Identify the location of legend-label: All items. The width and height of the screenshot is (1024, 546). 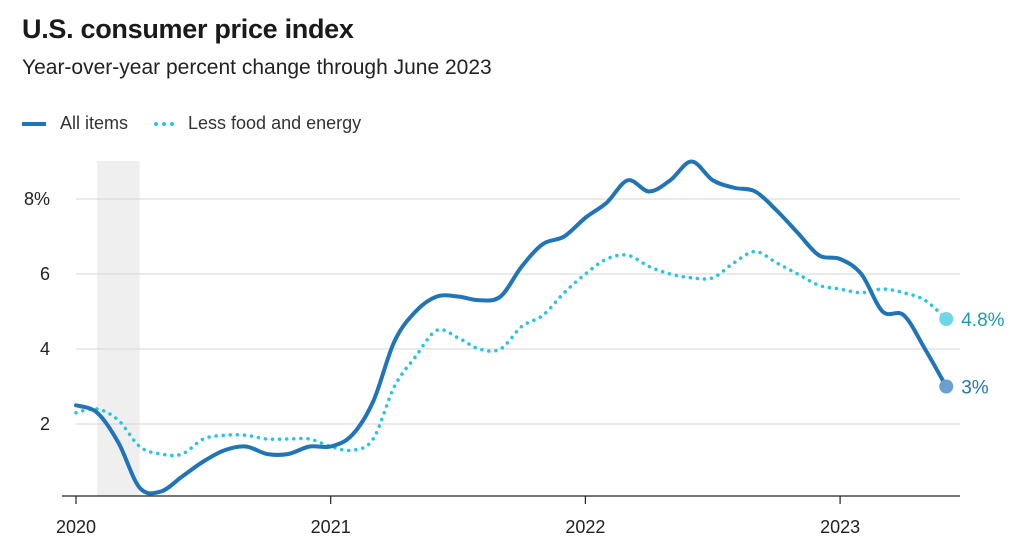
(94, 123).